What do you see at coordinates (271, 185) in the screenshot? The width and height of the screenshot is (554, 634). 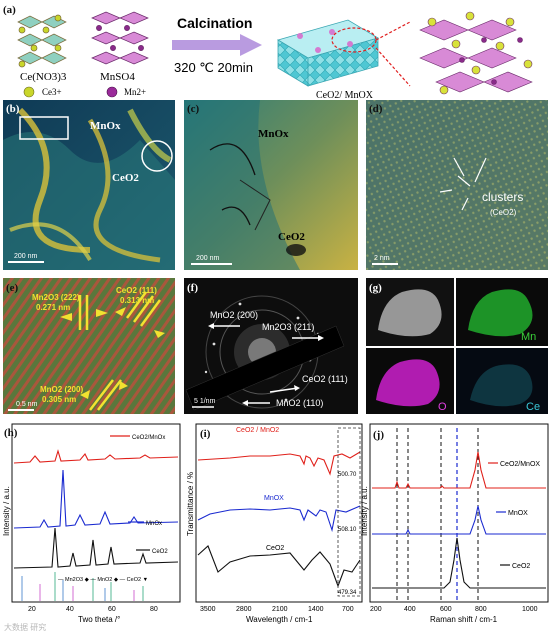 I see `panel-c: (c) MnOx CeO2 200 nm` at bounding box center [271, 185].